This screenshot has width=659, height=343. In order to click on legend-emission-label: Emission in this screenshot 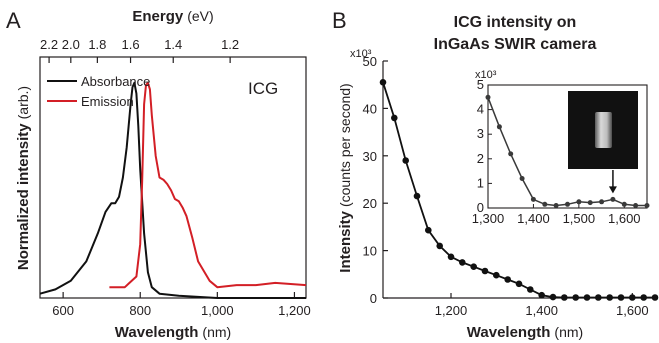, I will do `click(107, 101)`.